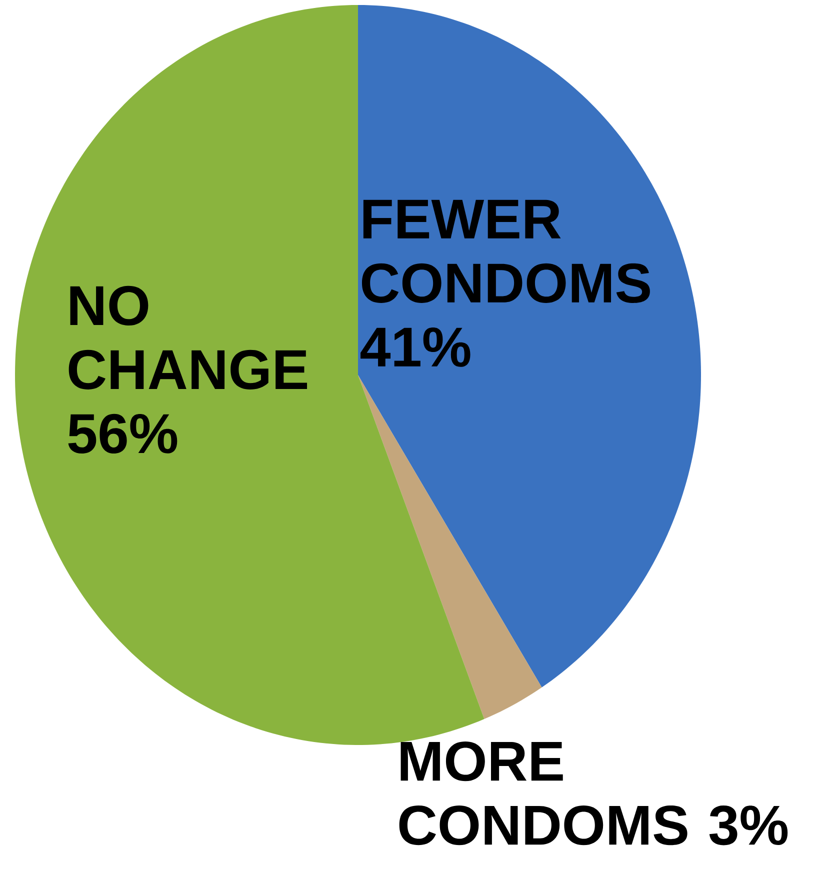 The height and width of the screenshot is (869, 832). Describe the element at coordinates (543, 793) in the screenshot. I see `slice-label: MORE CONDOMS` at that location.